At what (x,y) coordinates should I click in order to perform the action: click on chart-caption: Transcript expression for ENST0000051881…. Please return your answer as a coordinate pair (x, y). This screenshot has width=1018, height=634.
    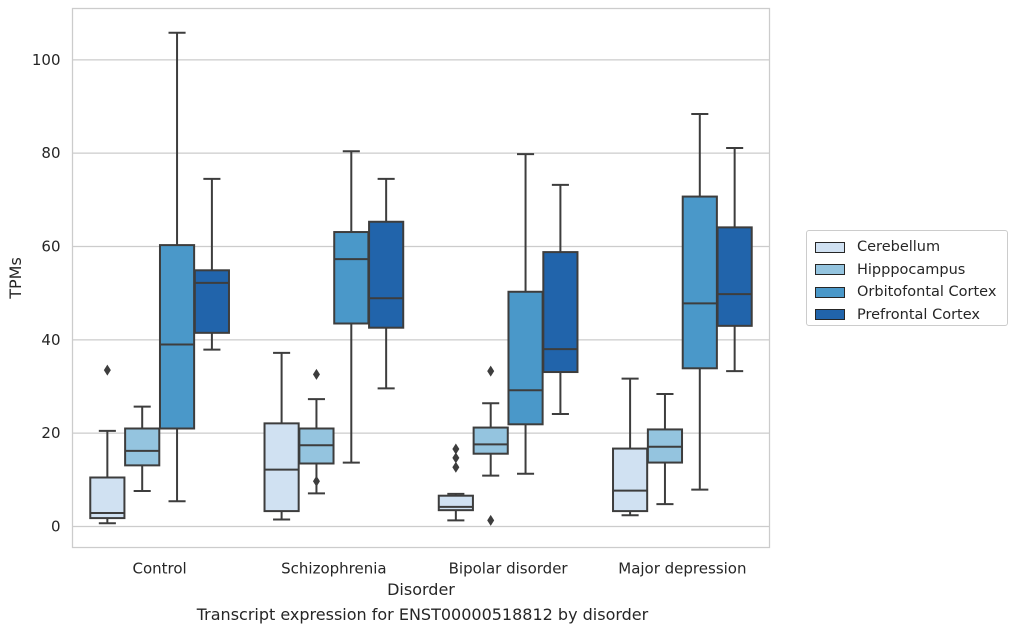
    Looking at the image, I should click on (422, 614).